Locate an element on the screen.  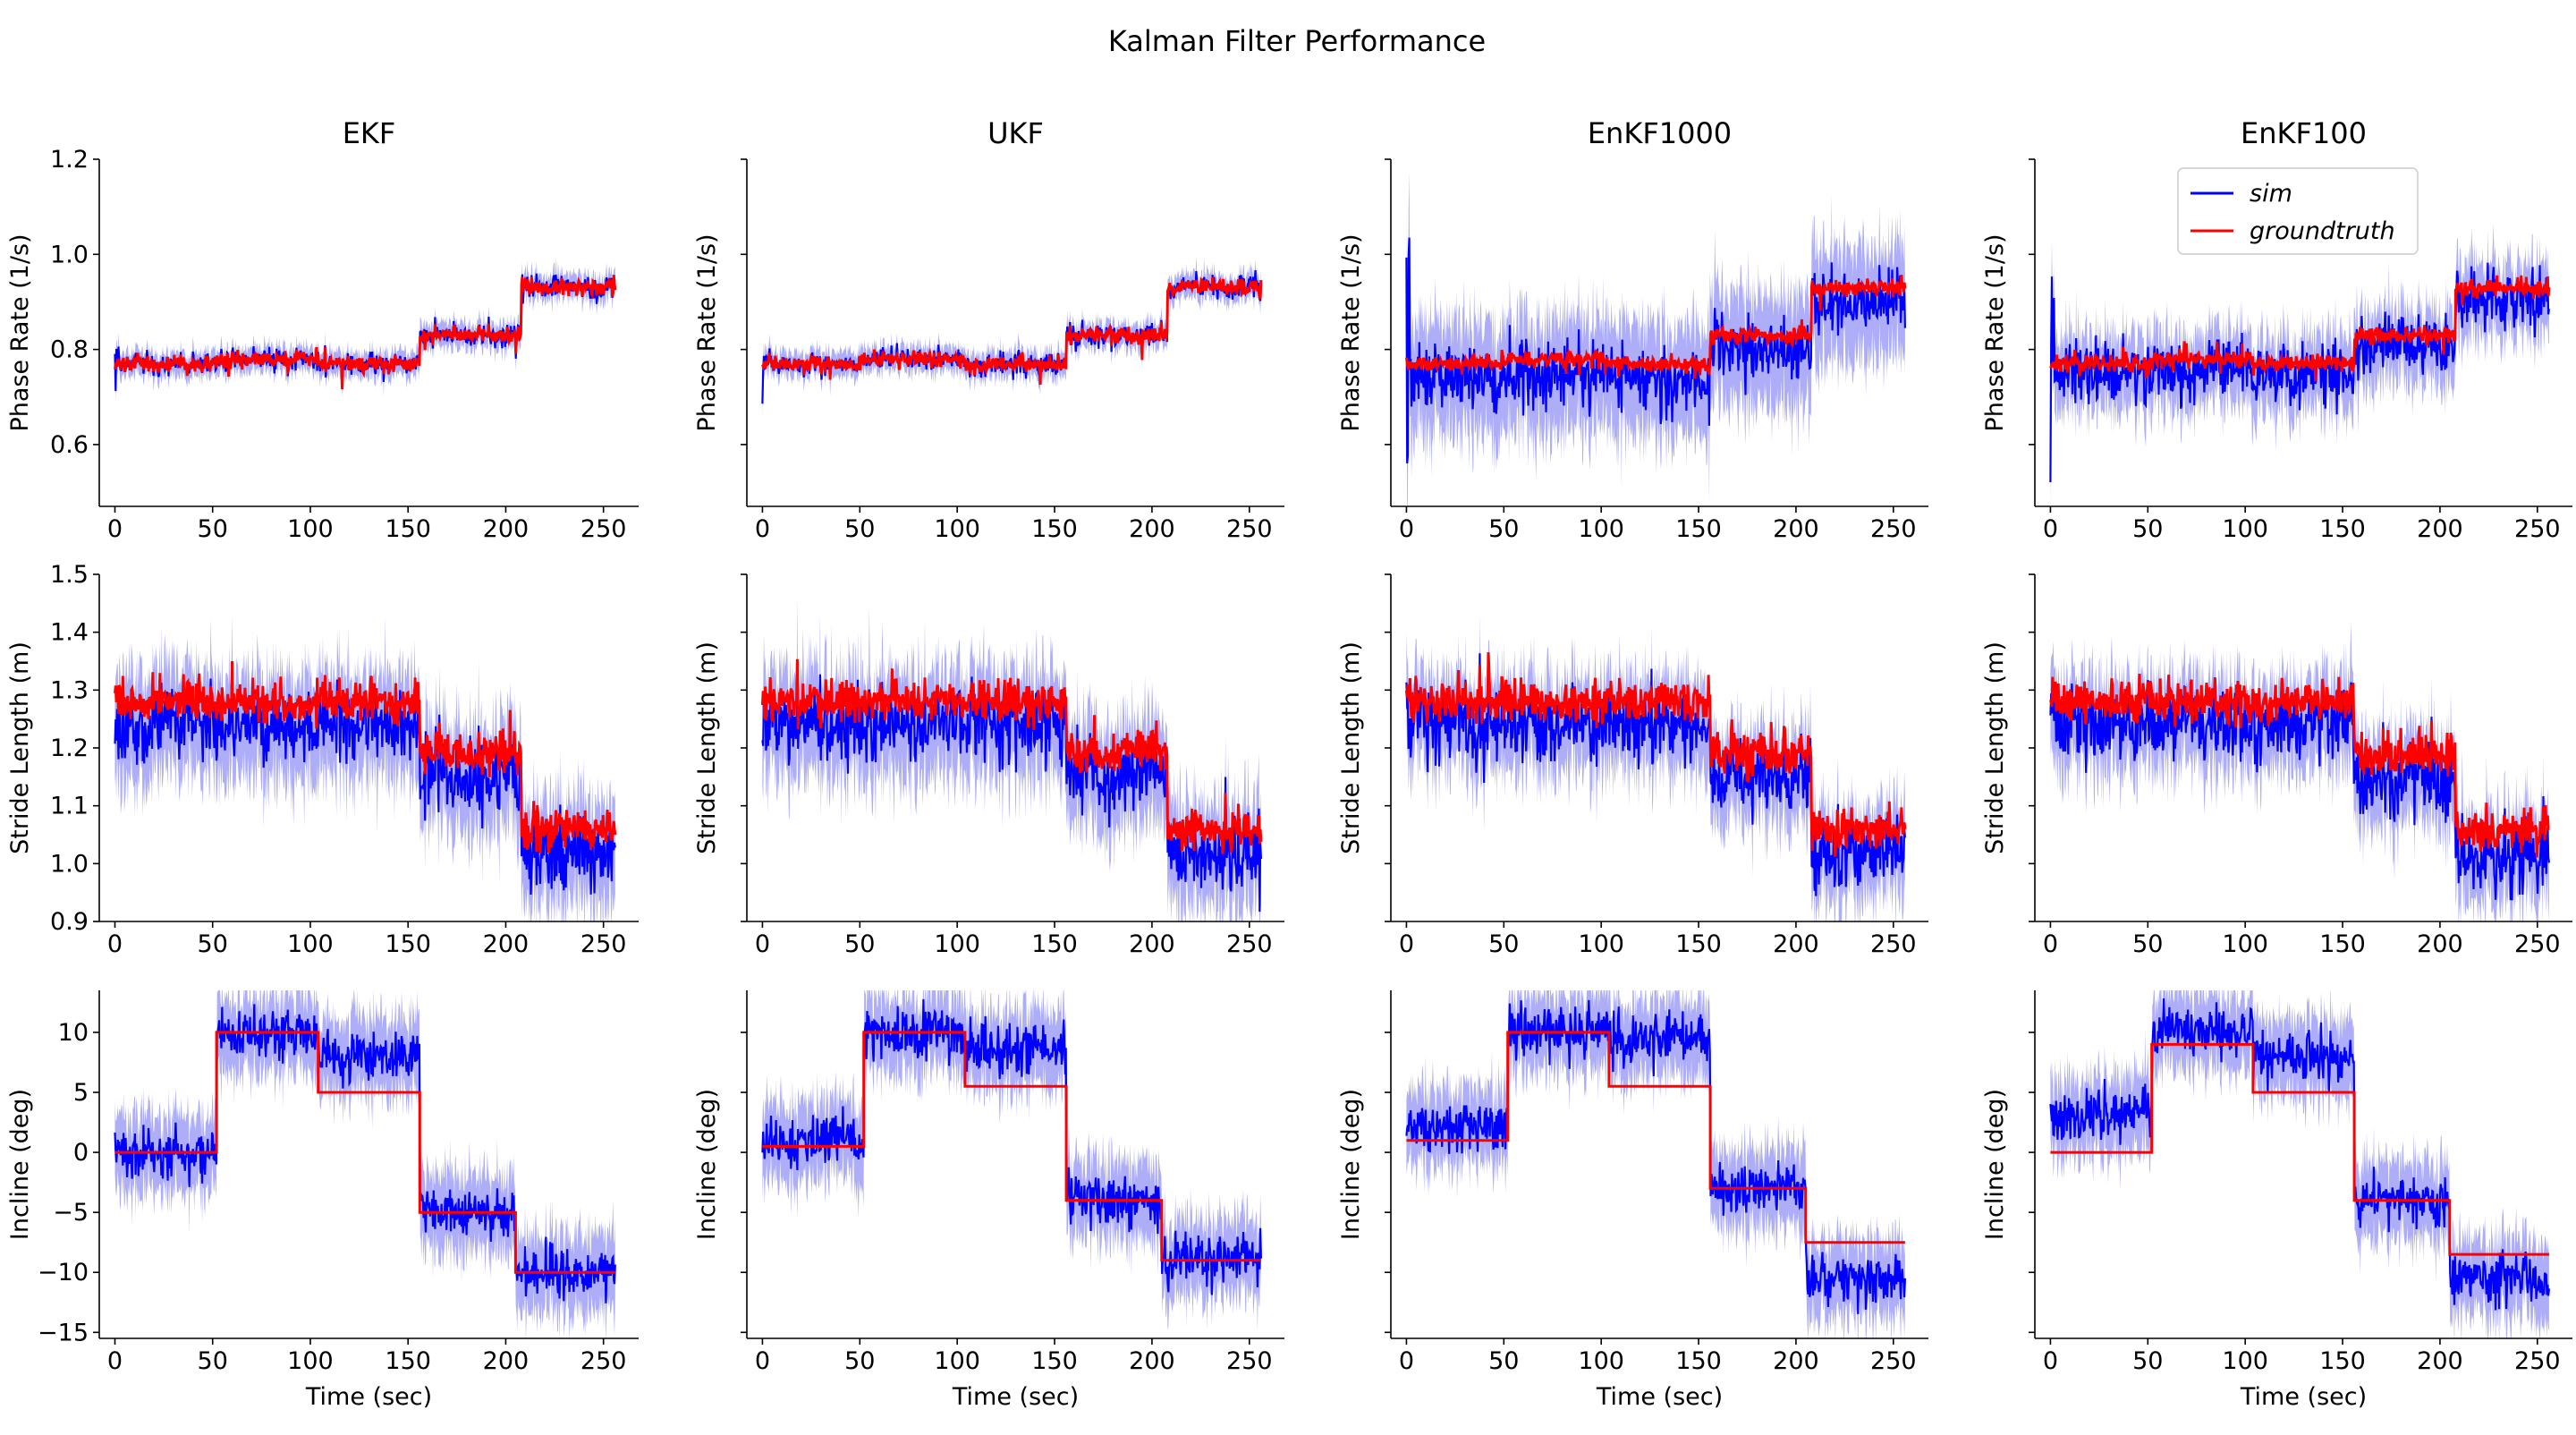
column-title-enkf100: EnKF100 is located at coordinates (2304, 133).